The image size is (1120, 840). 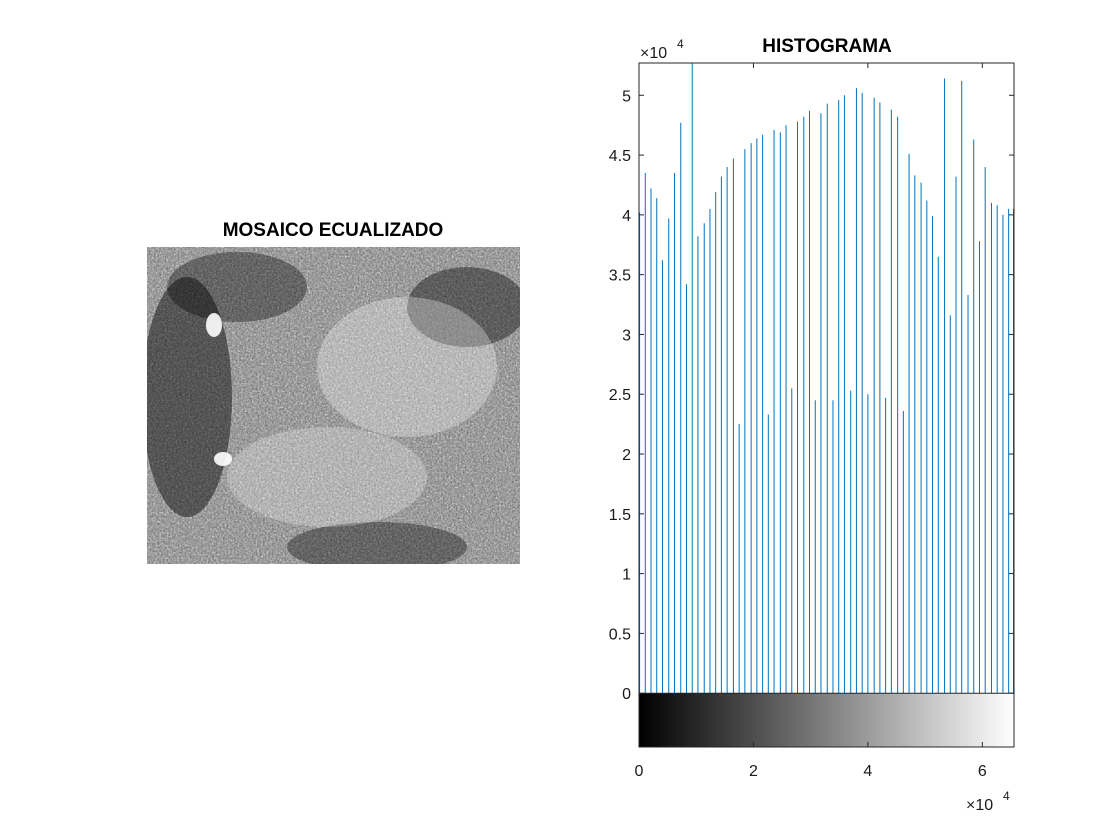 What do you see at coordinates (1006, 796) in the screenshot?
I see `x-exponent-power: 4` at bounding box center [1006, 796].